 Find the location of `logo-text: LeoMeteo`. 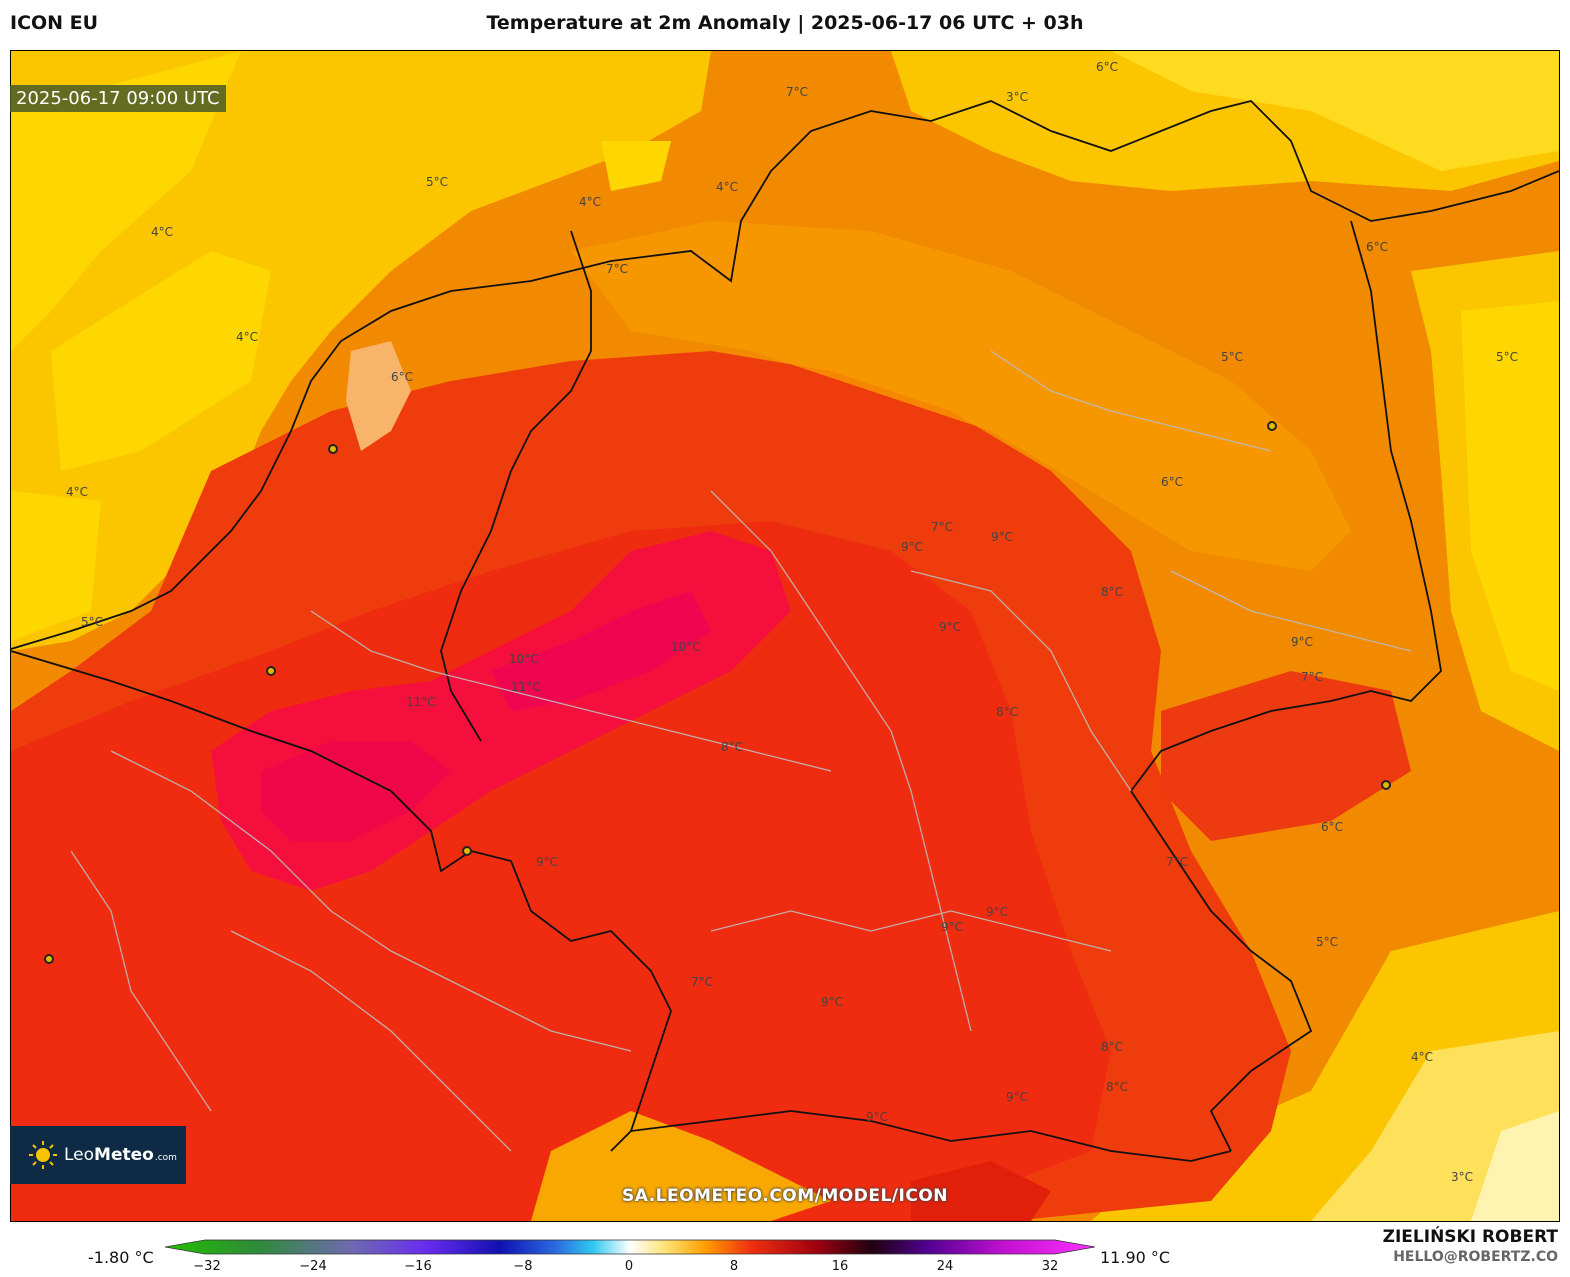

logo-text: LeoMeteo is located at coordinates (109, 1155).